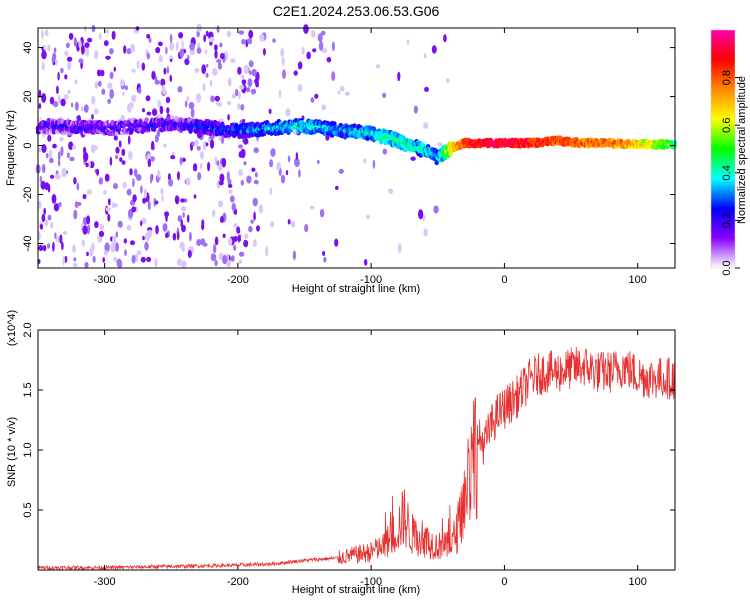  What do you see at coordinates (28, 47) in the screenshot?
I see `spectrogram-y-tick-label: 40` at bounding box center [28, 47].